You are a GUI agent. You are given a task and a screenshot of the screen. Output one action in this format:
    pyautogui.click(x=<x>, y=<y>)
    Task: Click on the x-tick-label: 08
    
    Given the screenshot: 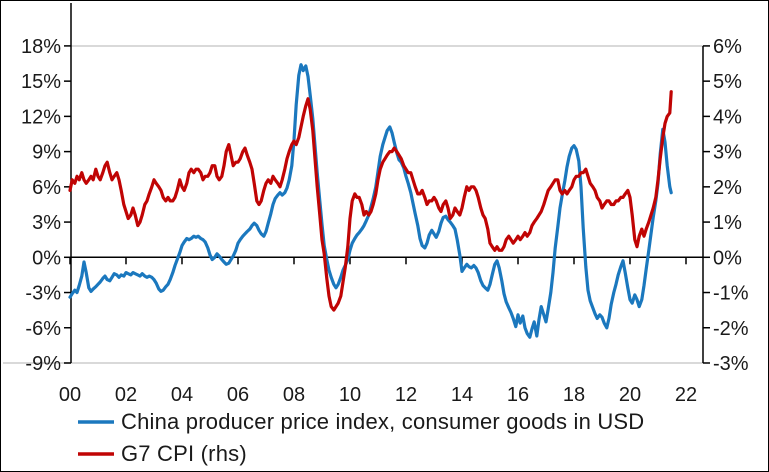 What is the action you would take?
    pyautogui.click(x=294, y=395)
    